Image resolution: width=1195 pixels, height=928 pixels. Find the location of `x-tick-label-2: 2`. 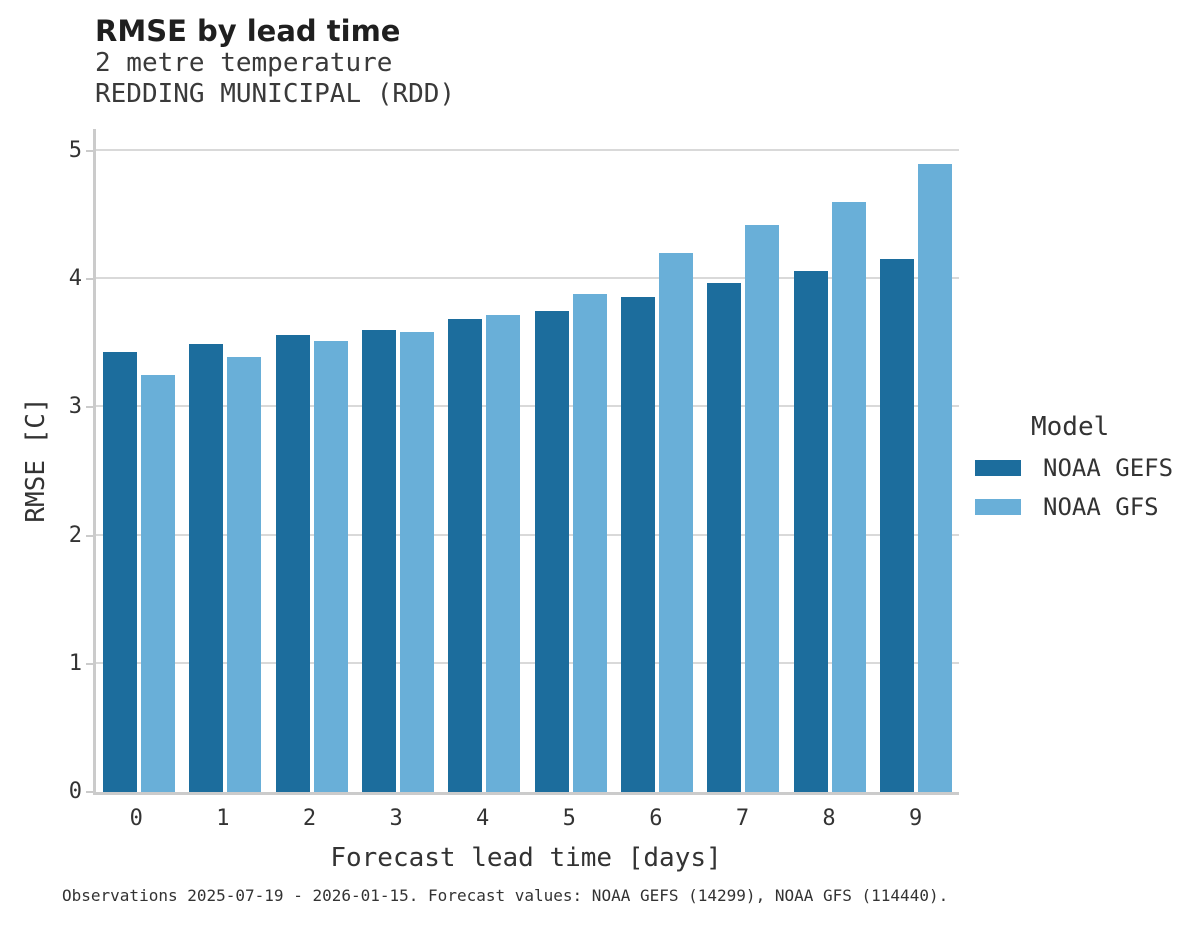

x-tick-label-2: 2 is located at coordinates (309, 818).